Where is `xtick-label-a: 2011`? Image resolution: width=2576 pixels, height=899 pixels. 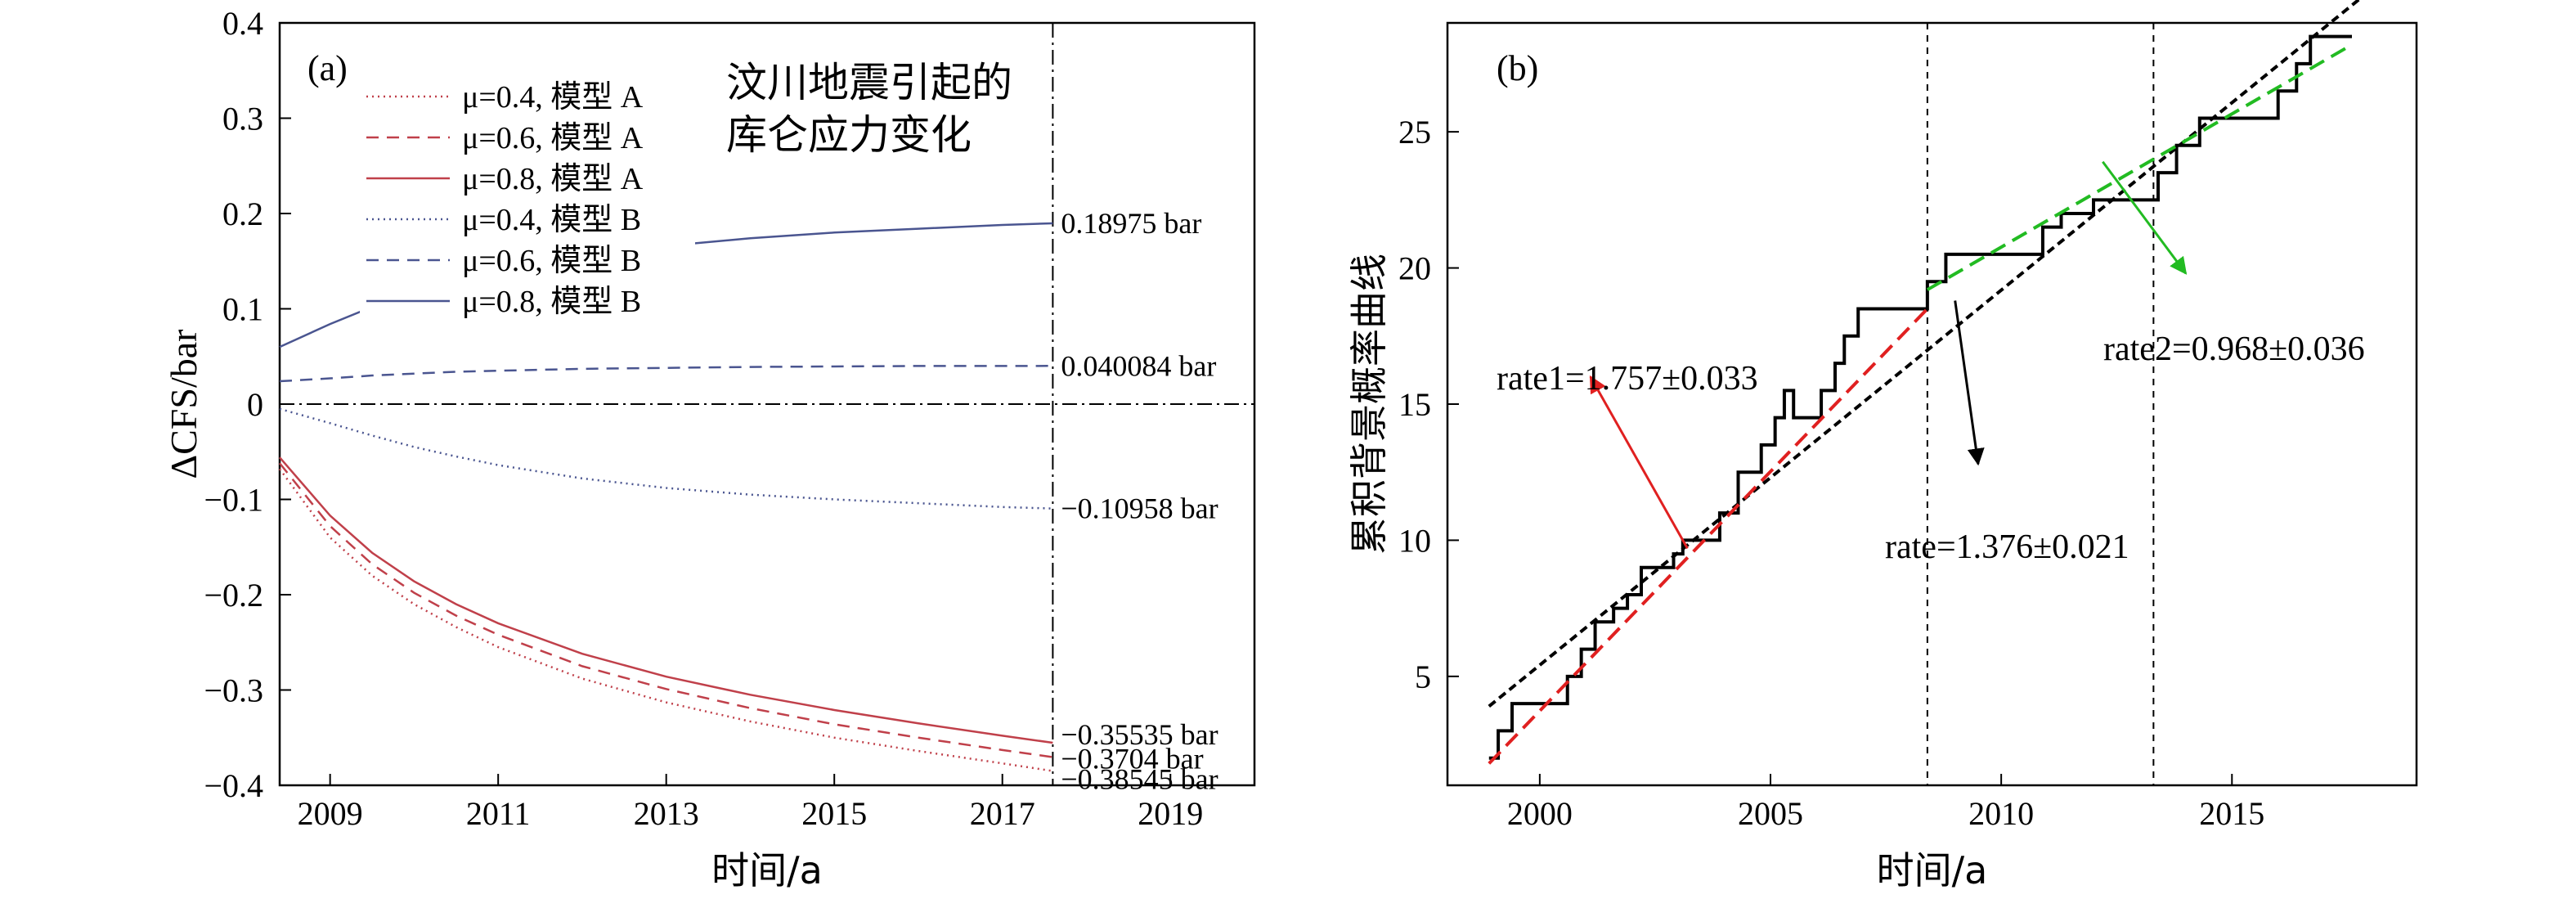 xtick-label-a: 2011 is located at coordinates (499, 813).